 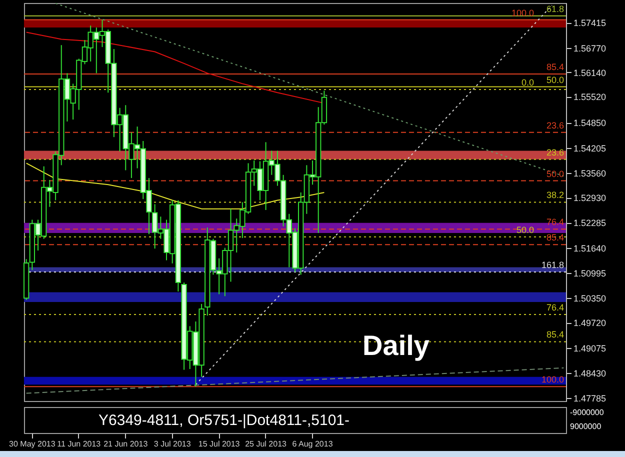 I want to click on y-tick-label: 1.56770, so click(x=590, y=48).